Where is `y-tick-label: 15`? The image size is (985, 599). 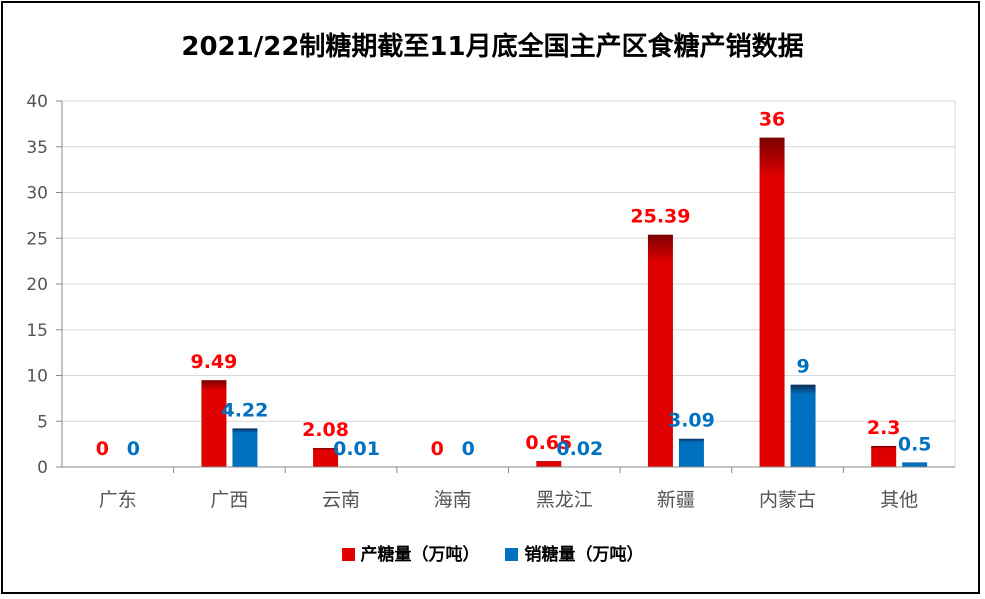
y-tick-label: 15 is located at coordinates (37, 331).